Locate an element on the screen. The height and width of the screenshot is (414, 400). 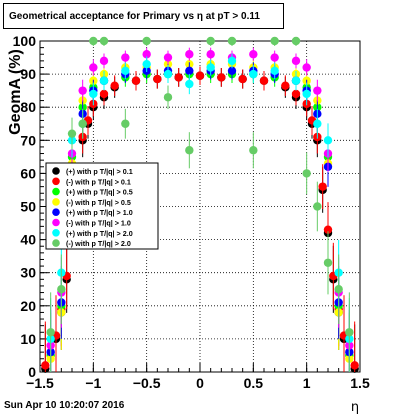
timestamp: Sun Apr 10 10:20:07 2016 is located at coordinates (64, 405).